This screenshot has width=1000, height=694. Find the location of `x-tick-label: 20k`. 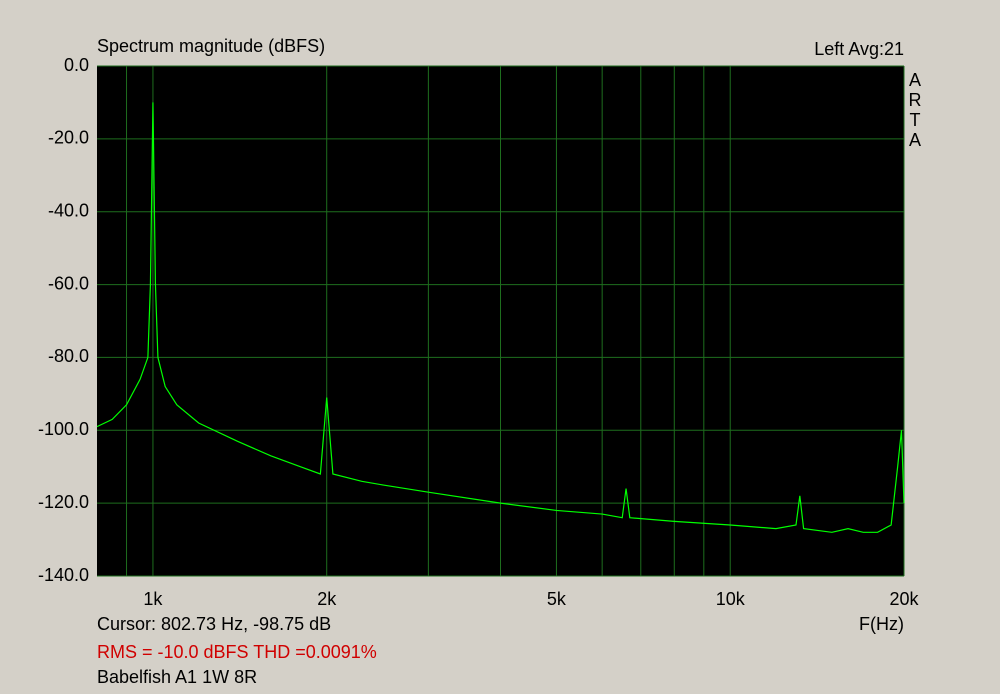

x-tick-label: 20k is located at coordinates (904, 599).